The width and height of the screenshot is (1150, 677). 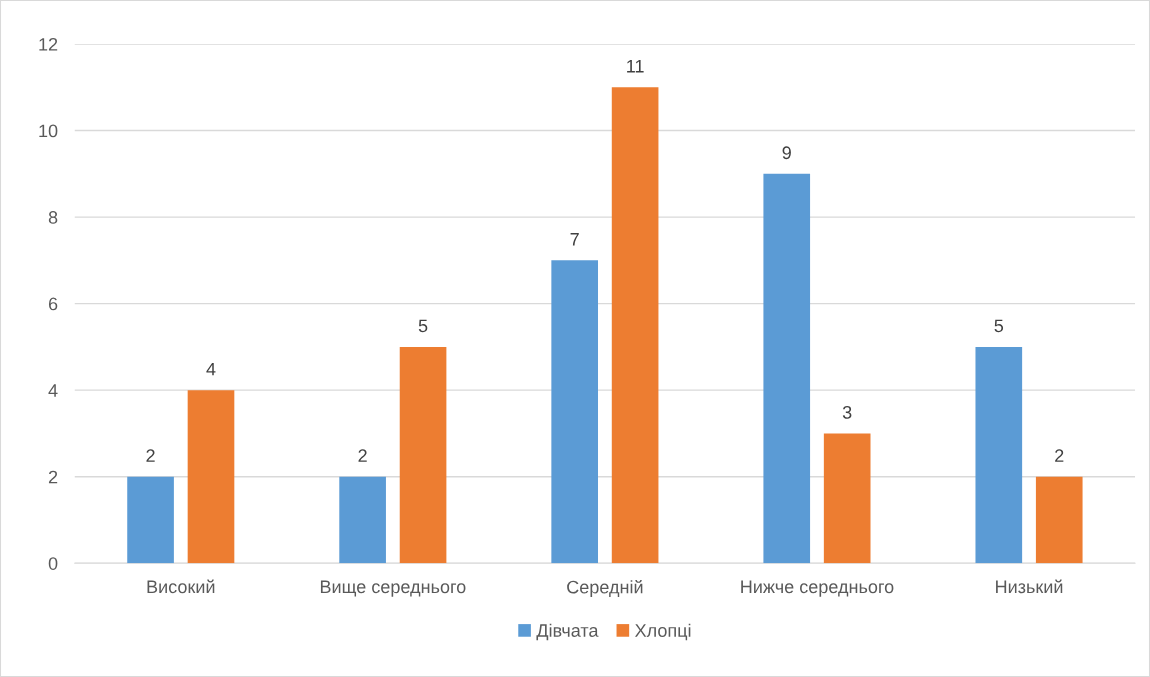 I want to click on y-tick-label: 6, so click(x=53, y=304).